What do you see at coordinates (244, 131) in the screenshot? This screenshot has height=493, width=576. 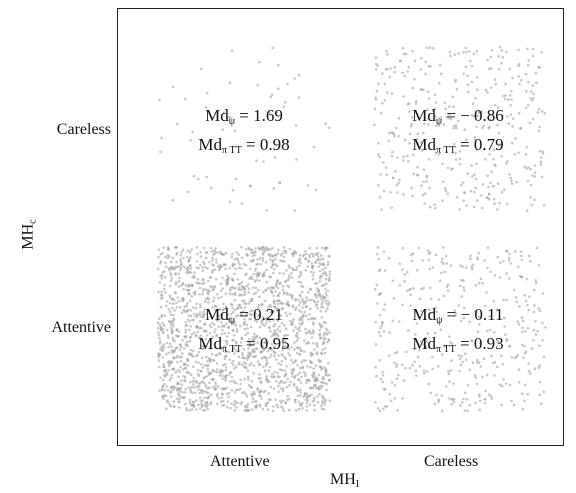 I see `cell-label-attentive-careless: Mdψ = 1.69 Mdπ TT = 0.98` at bounding box center [244, 131].